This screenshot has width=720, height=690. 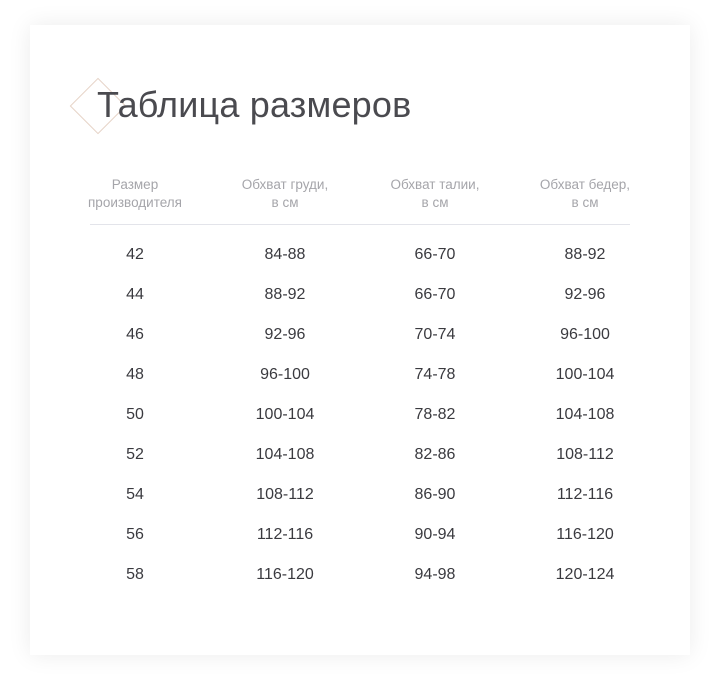 What do you see at coordinates (360, 224) in the screenshot?
I see `header-divider` at bounding box center [360, 224].